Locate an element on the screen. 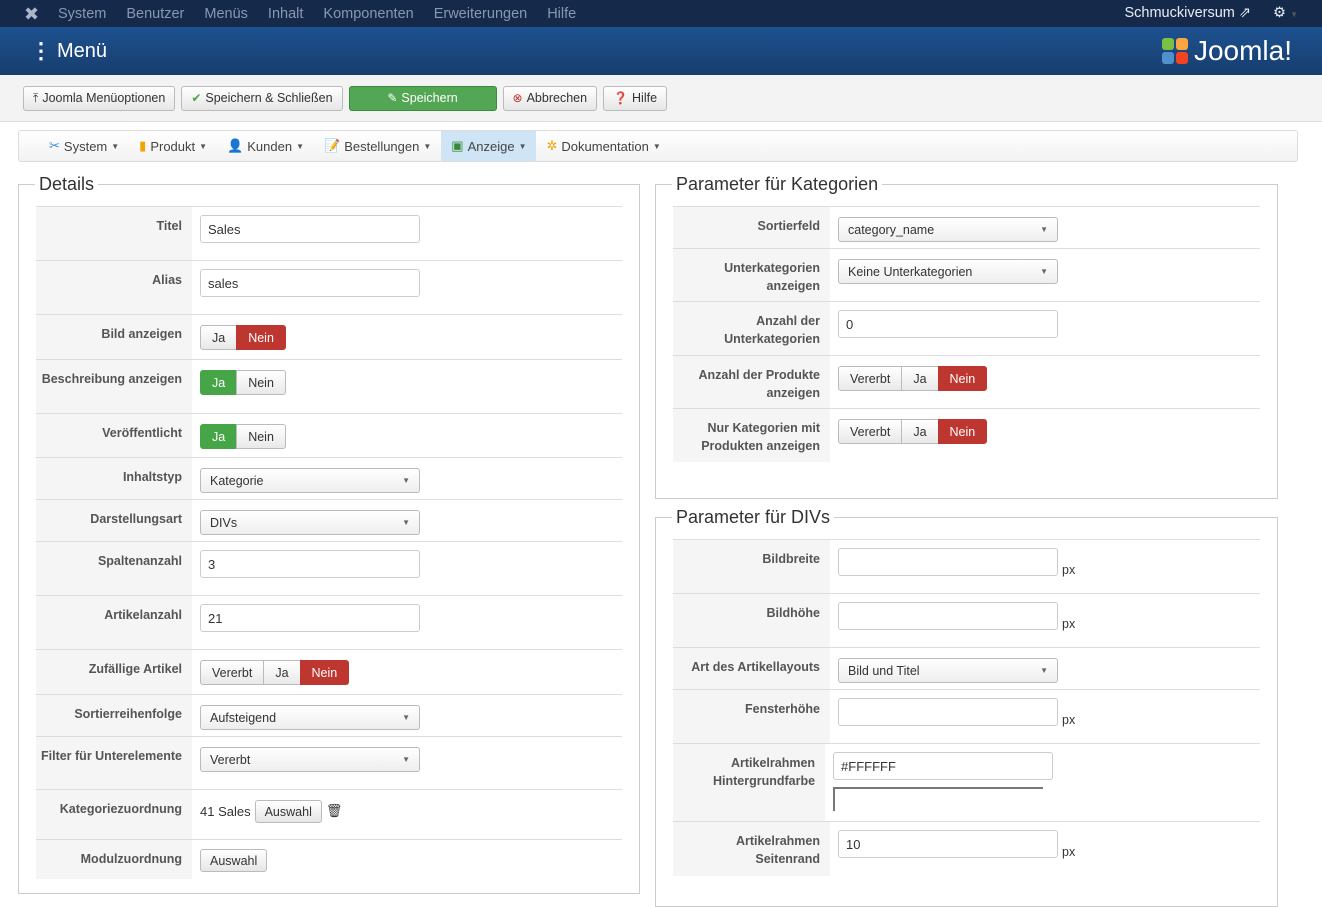 Image resolution: width=1322 pixels, height=907 pixels. zufa-llige-artikel-toggle: Vererbt Ja Nein is located at coordinates (275, 672).